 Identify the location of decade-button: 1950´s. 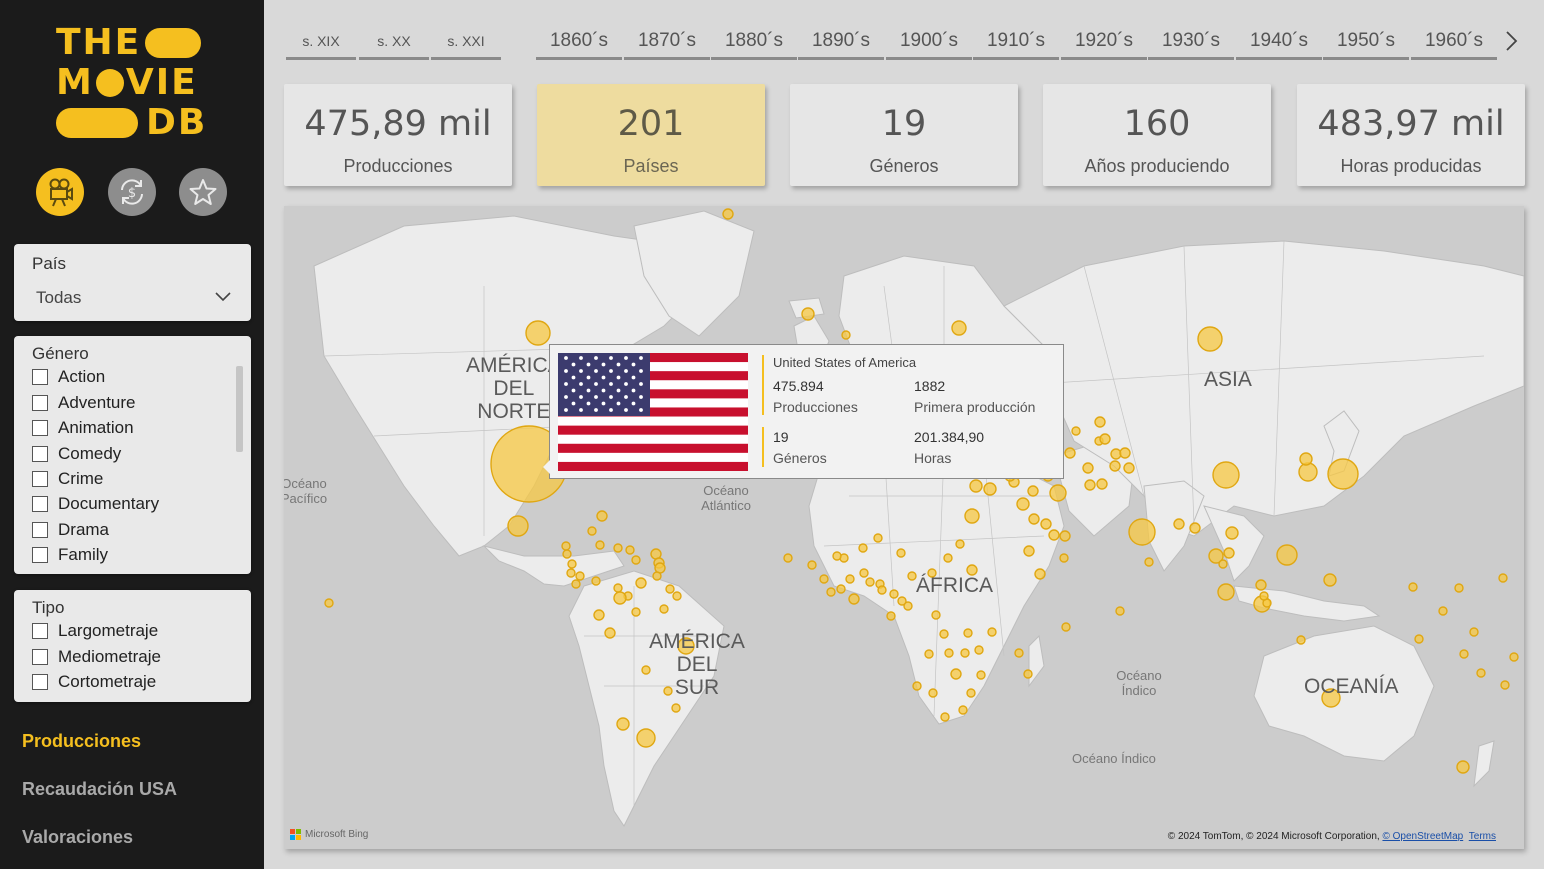
(1366, 43).